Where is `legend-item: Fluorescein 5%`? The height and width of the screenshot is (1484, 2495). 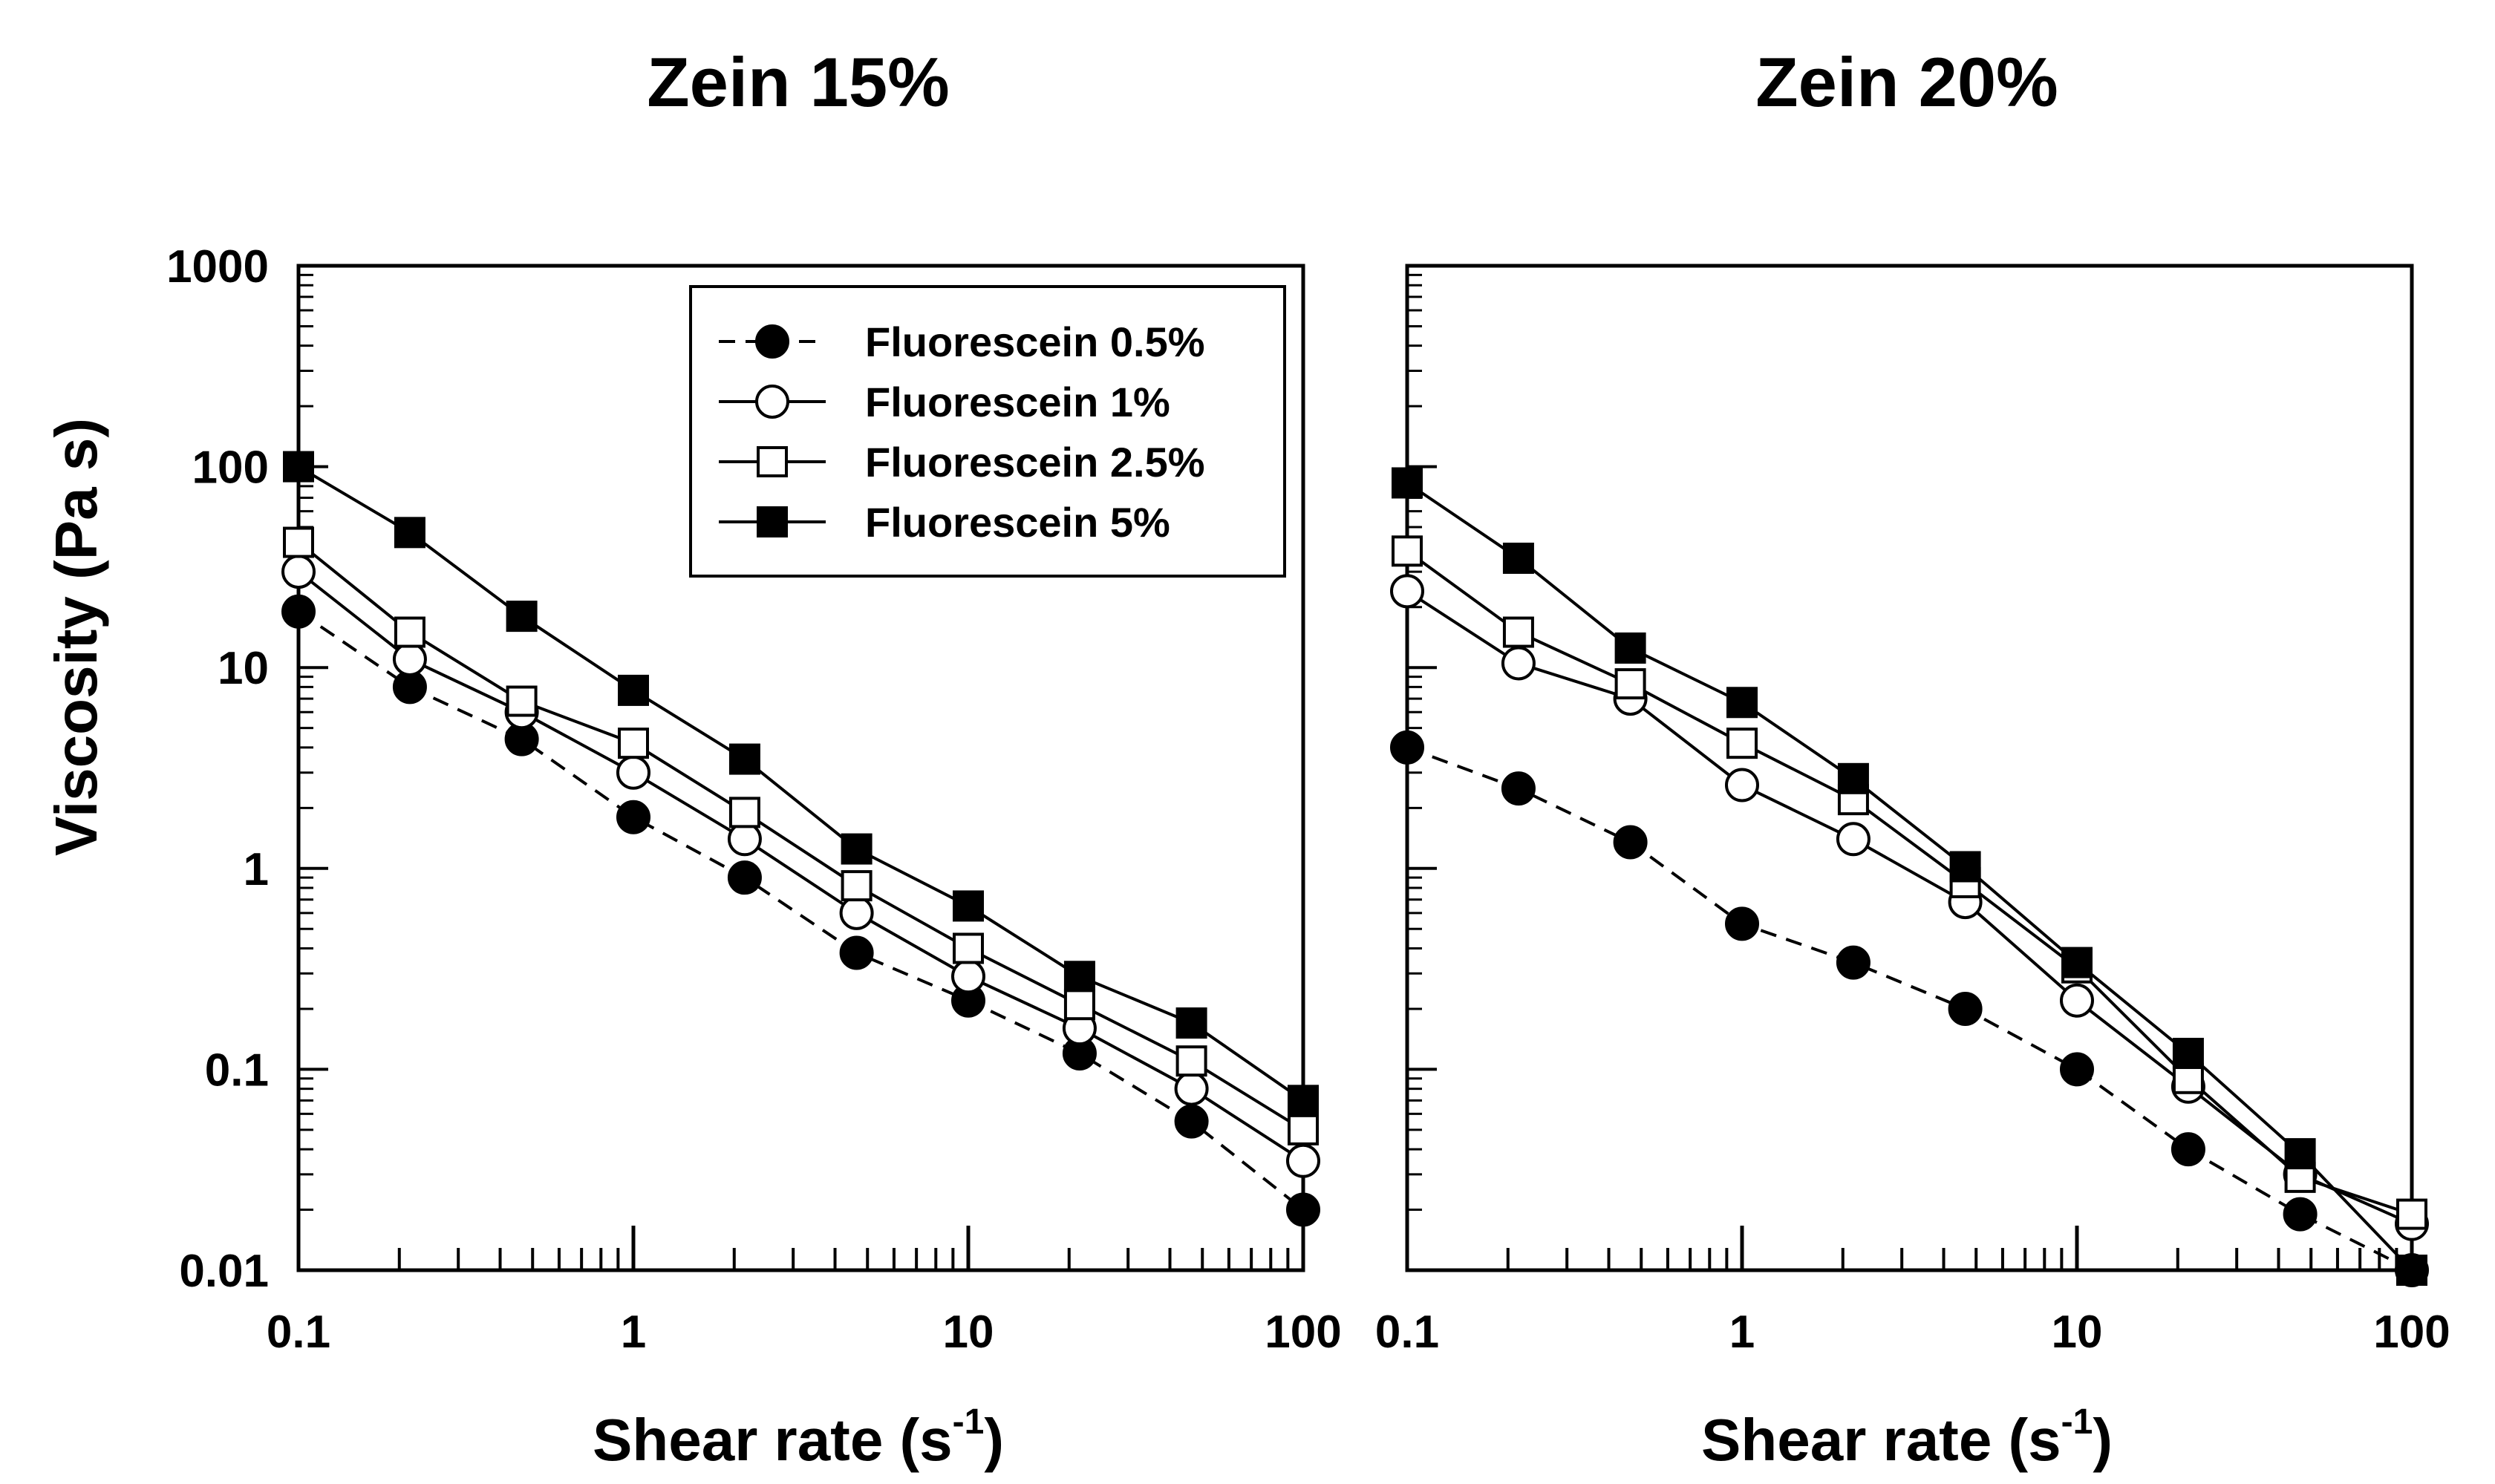
legend-item: Fluorescein 5% is located at coordinates (945, 522).